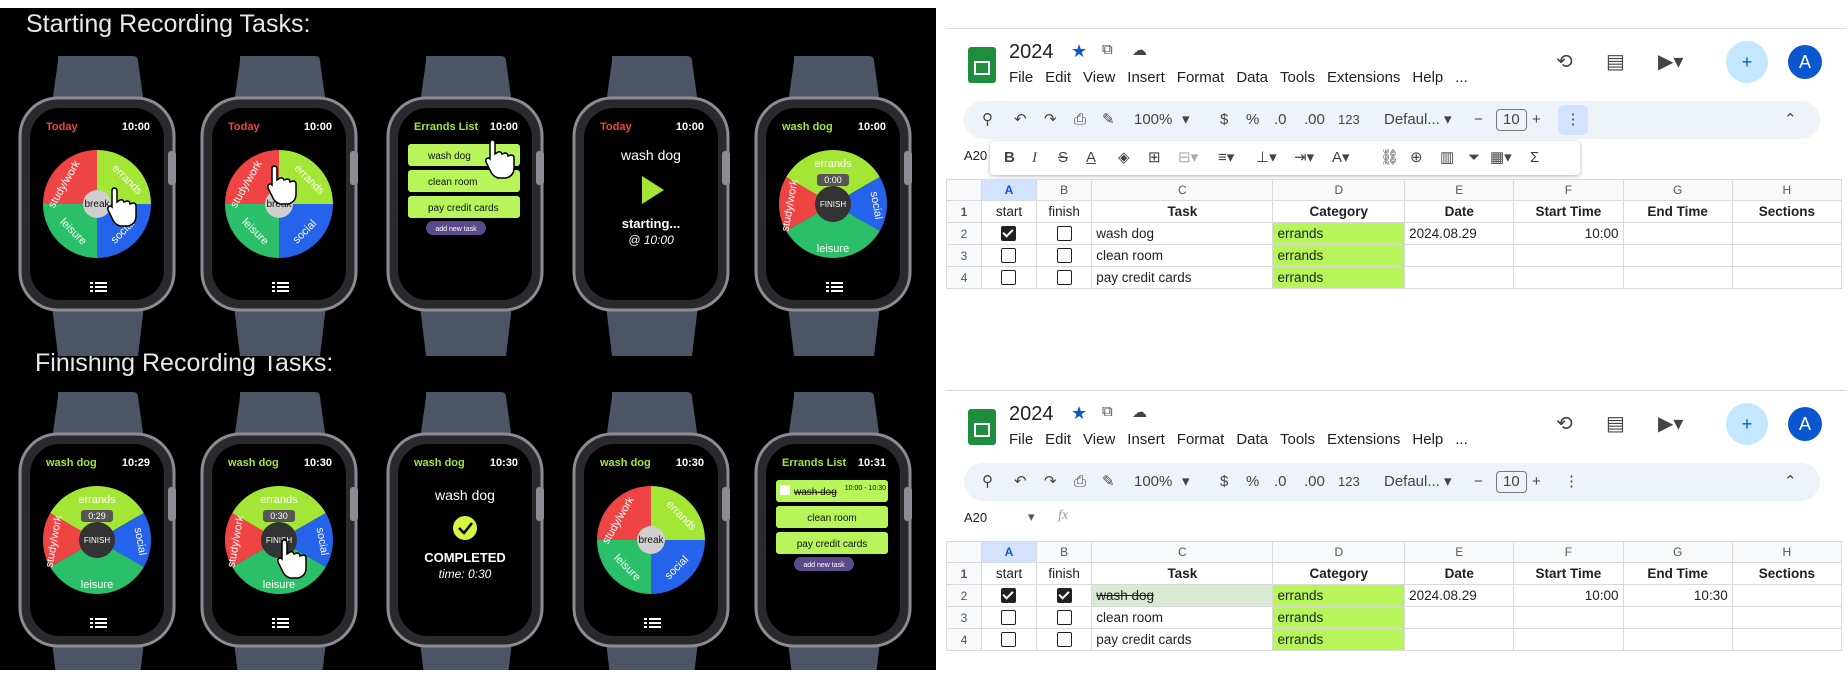  I want to click on redo-icon: ↷, so click(1050, 481).